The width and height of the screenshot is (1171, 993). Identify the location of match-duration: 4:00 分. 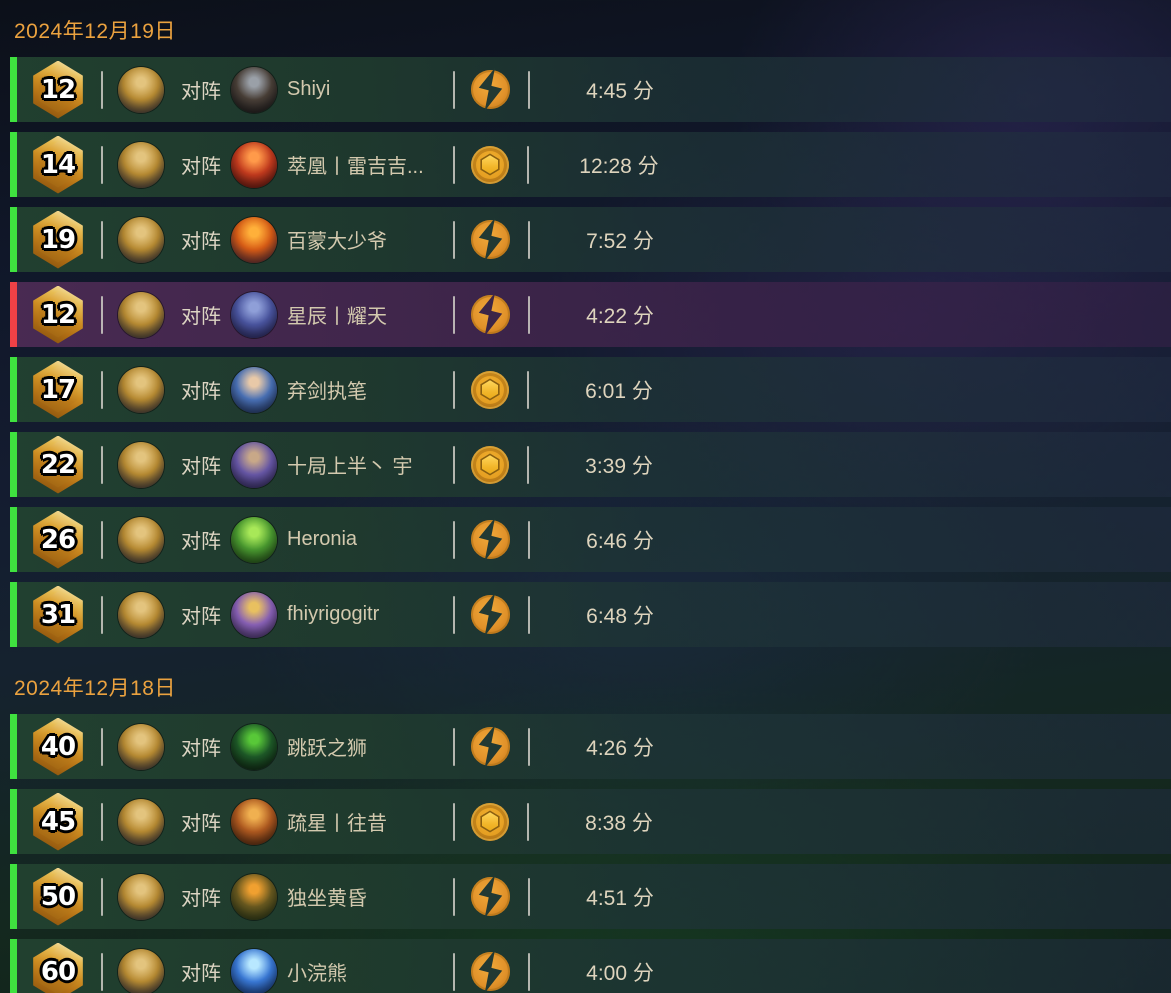
(620, 973).